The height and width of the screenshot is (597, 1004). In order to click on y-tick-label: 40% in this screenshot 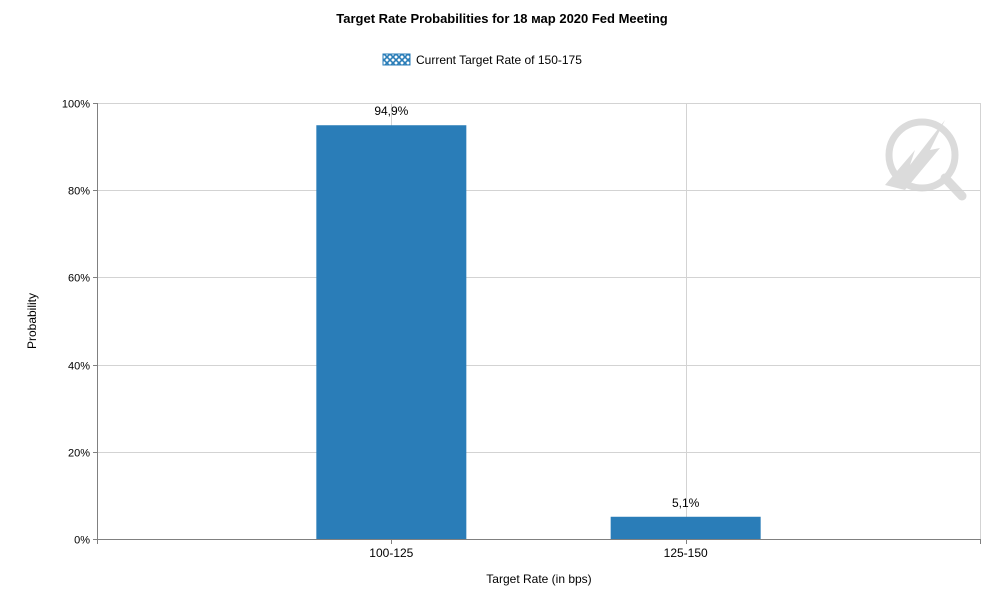, I will do `click(79, 367)`.